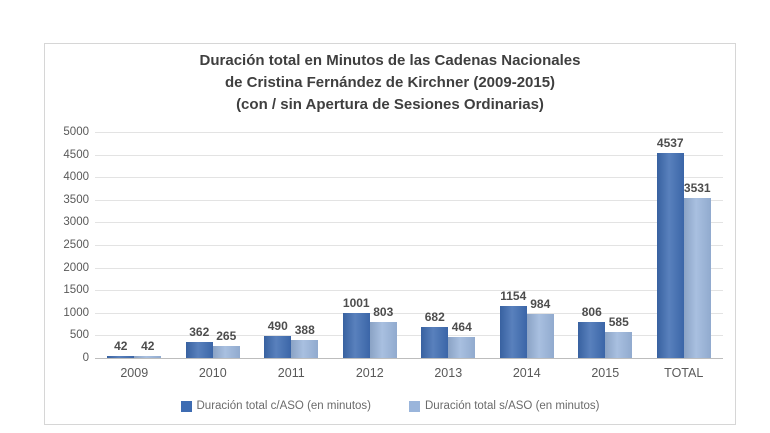 This screenshot has height=433, width=770. What do you see at coordinates (76, 245) in the screenshot?
I see `y-axis-tick-label: 2500` at bounding box center [76, 245].